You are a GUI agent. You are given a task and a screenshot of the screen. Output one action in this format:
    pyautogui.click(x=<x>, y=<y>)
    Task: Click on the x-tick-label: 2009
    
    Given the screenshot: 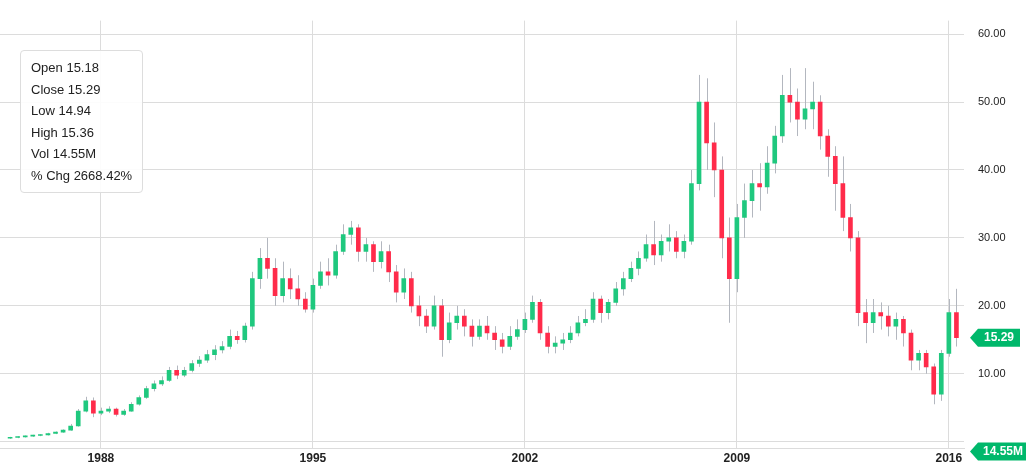 What is the action you would take?
    pyautogui.click(x=737, y=457)
    